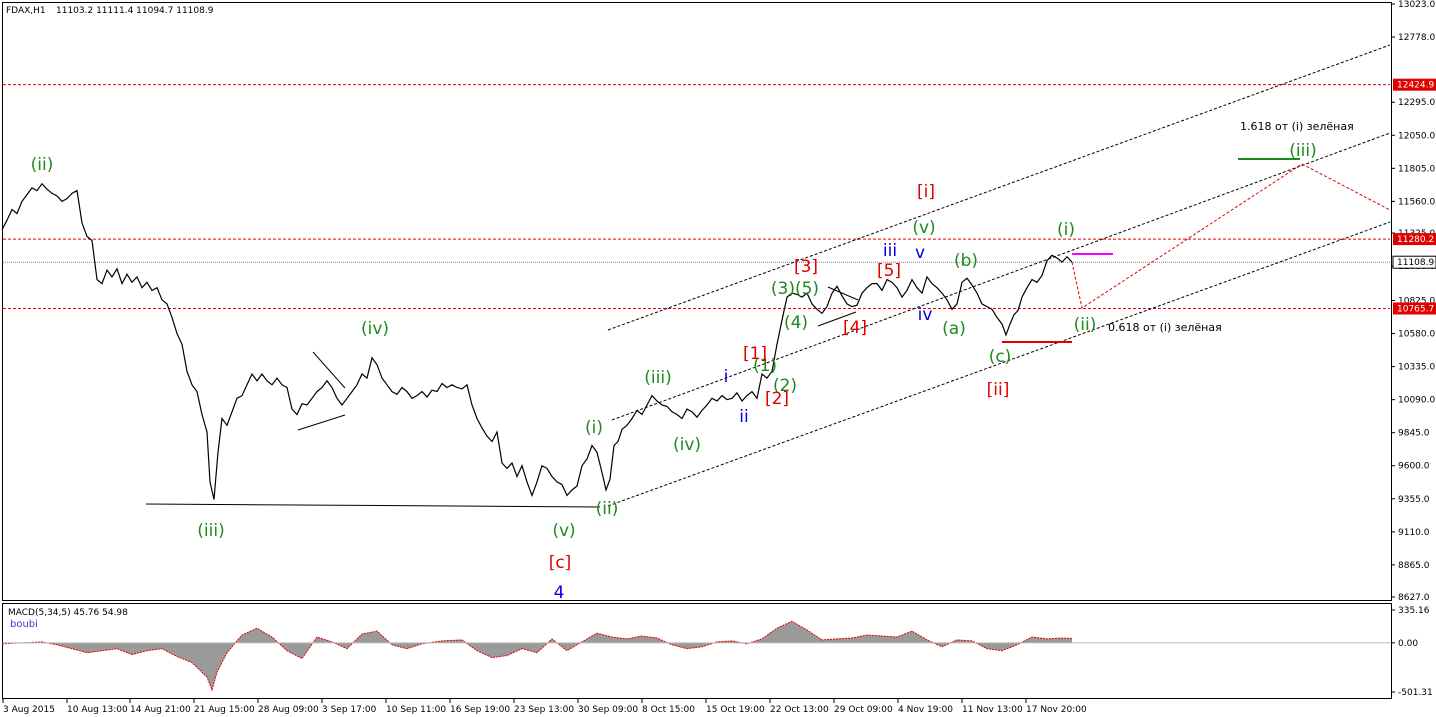 The height and width of the screenshot is (717, 1436). What do you see at coordinates (954, 329) in the screenshot?
I see `wave-label-26: (a)` at bounding box center [954, 329].